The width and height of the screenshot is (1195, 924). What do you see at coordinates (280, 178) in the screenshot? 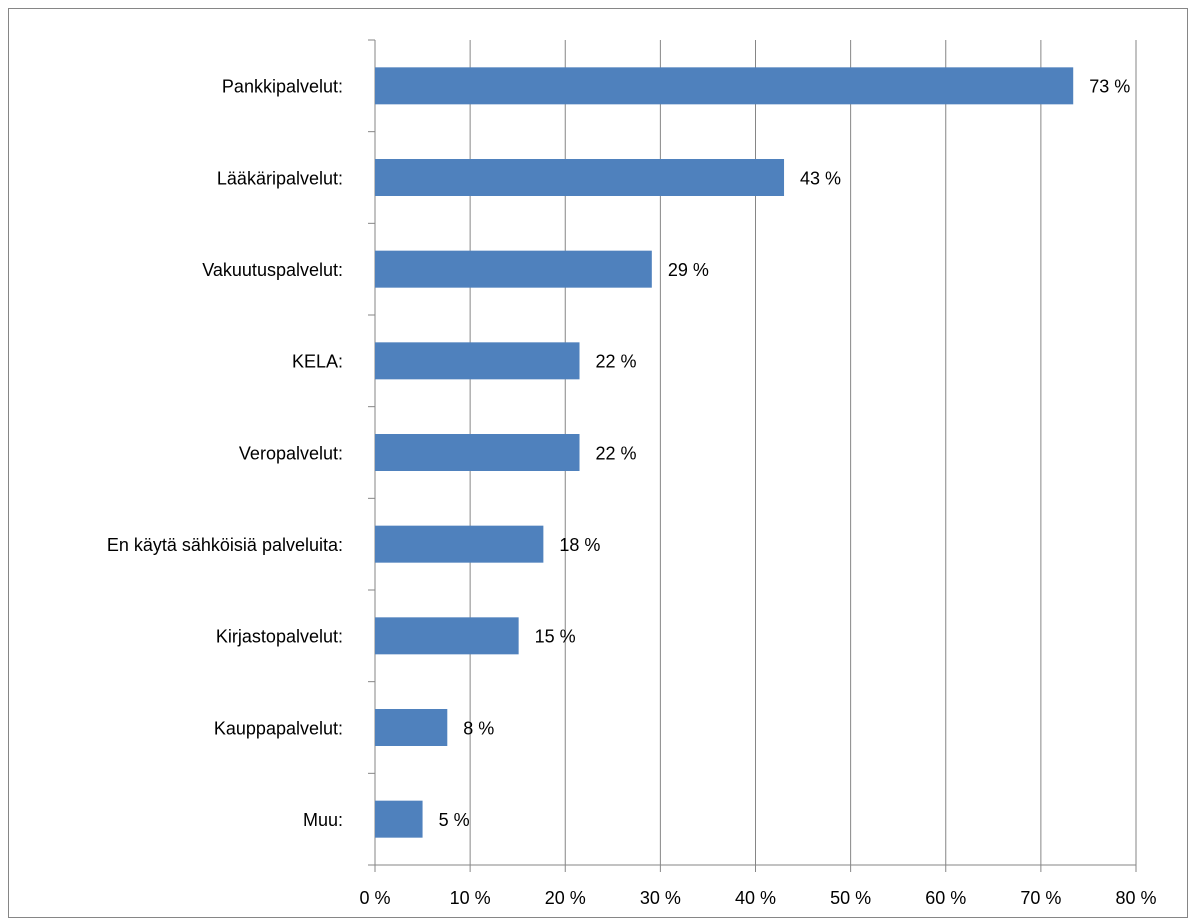
I see `y-tick-label: Lääkäripalvelut:` at bounding box center [280, 178].